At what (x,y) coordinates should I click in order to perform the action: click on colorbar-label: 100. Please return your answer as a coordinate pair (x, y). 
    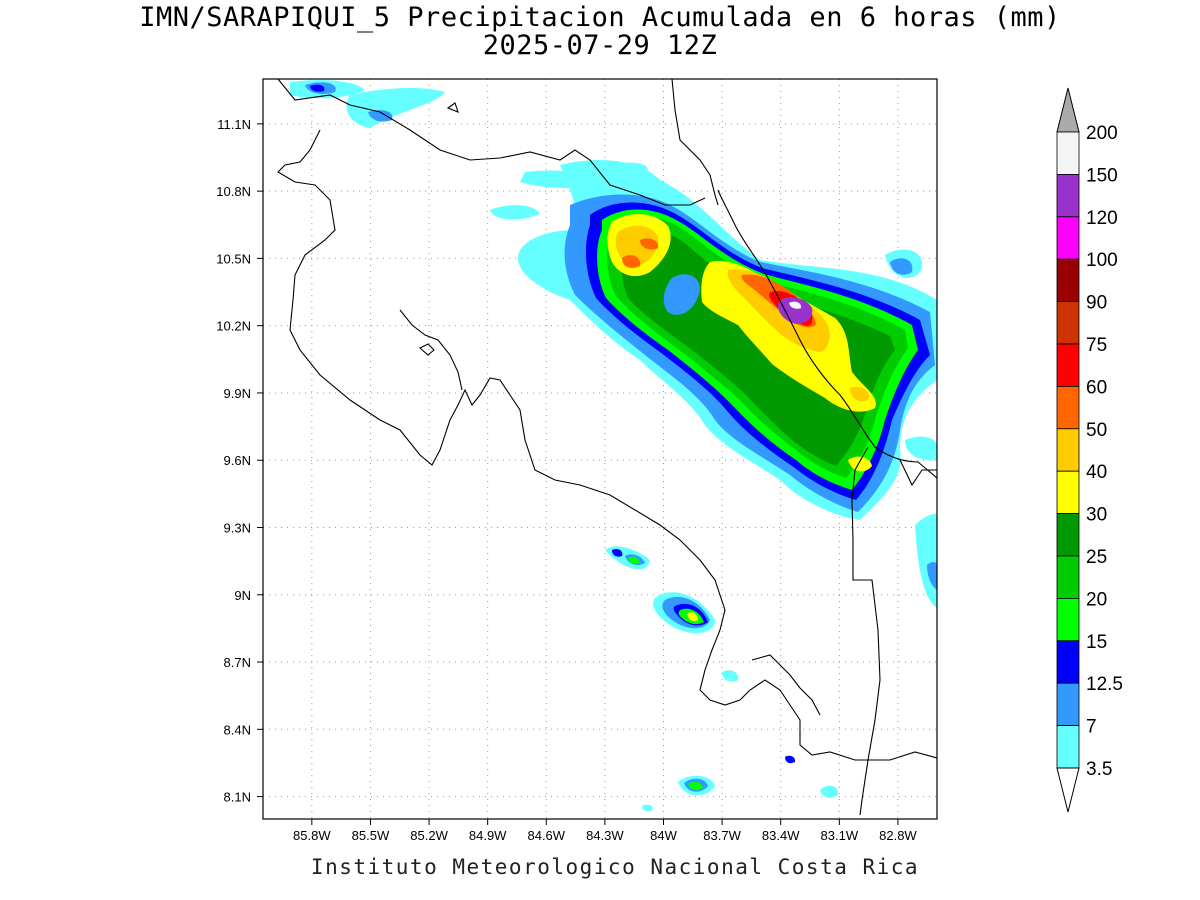
    Looking at the image, I should click on (1102, 260).